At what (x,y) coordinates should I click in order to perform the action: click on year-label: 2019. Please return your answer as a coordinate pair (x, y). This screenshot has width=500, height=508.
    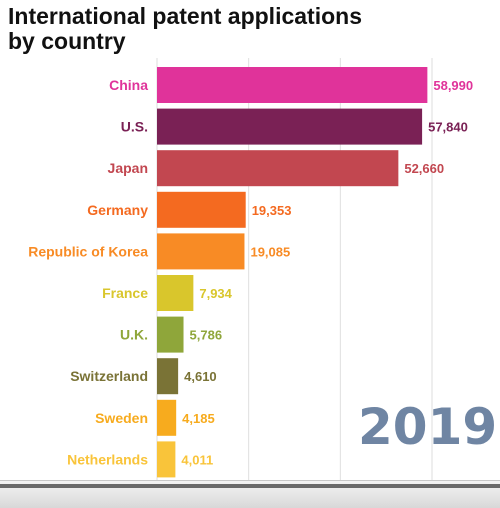
    Looking at the image, I should click on (428, 427).